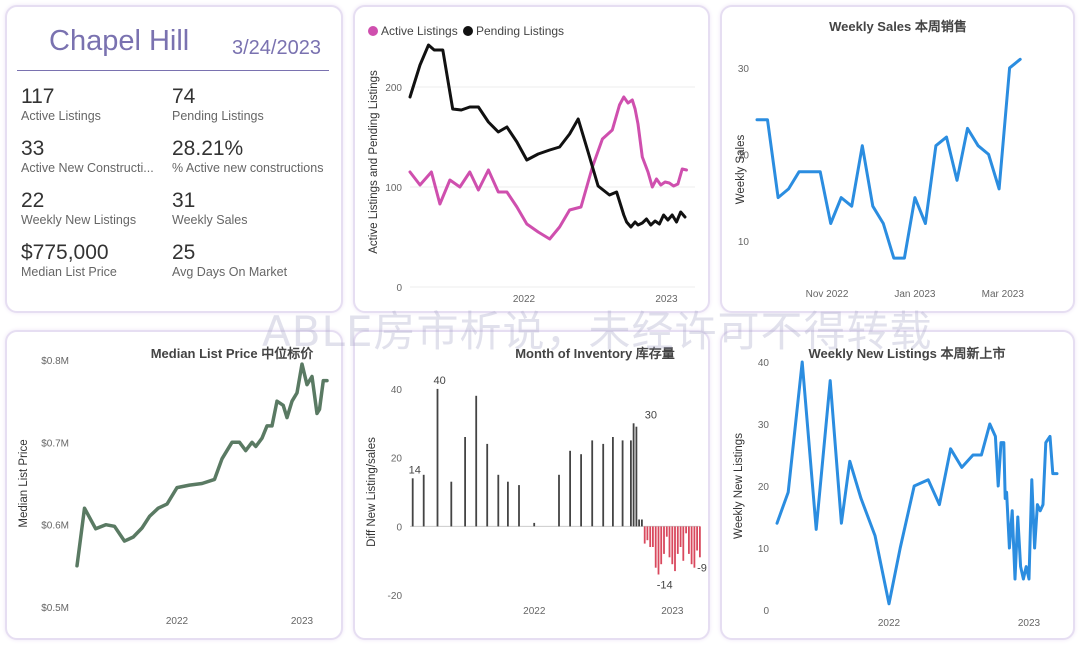  I want to click on bar-data-label: 14, so click(415, 470).